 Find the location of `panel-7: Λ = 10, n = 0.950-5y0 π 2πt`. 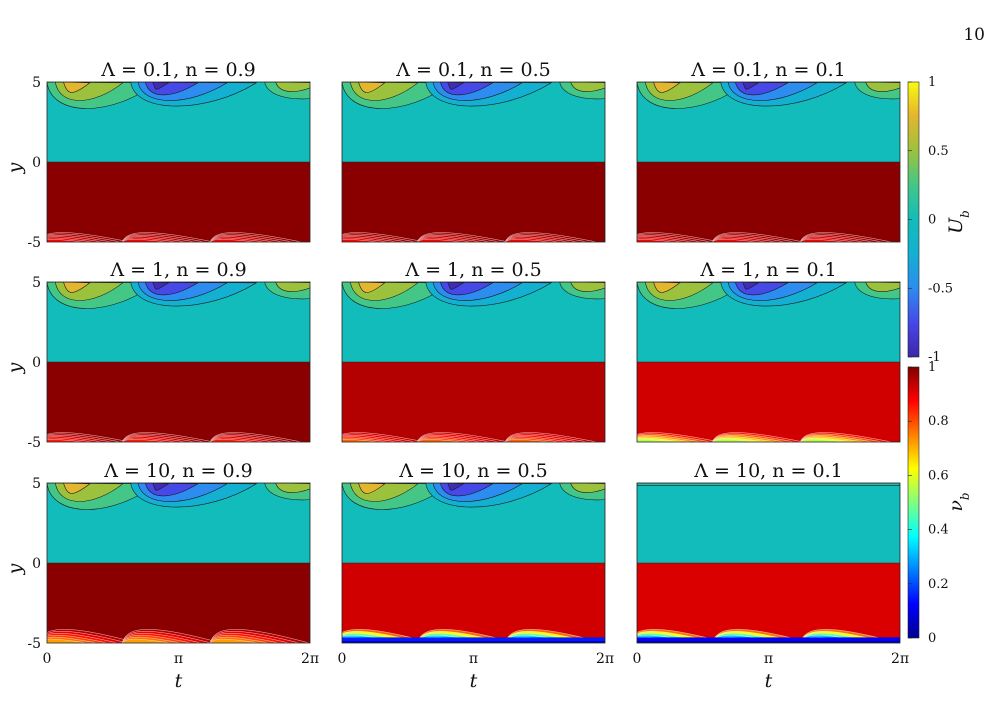

panel-7: Λ = 10, n = 0.950-5y0 π 2πt is located at coordinates (161, 576).